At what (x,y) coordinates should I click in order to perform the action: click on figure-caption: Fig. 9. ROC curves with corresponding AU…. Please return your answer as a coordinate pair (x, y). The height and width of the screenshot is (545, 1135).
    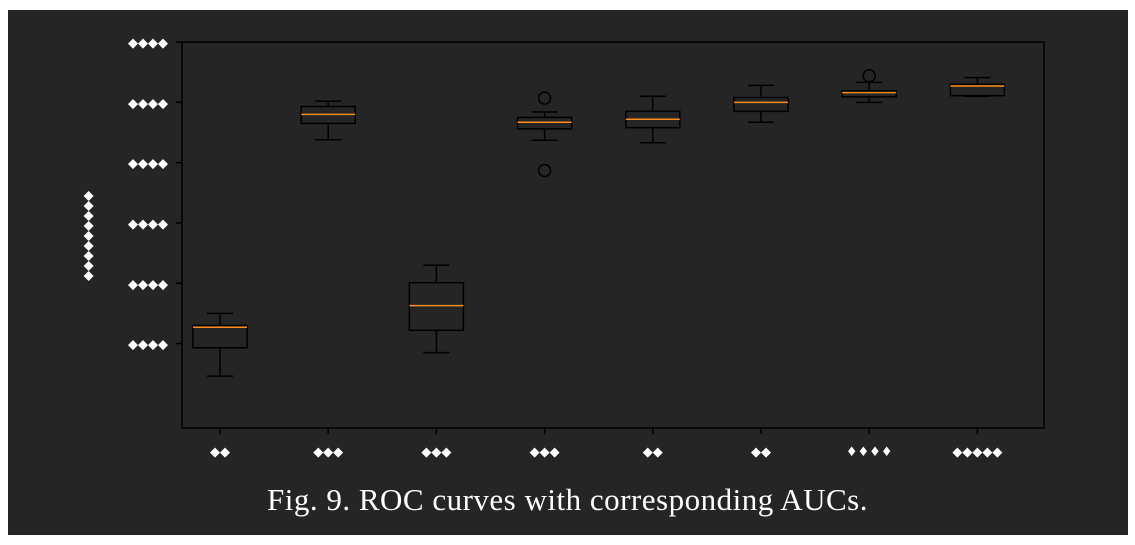
    Looking at the image, I should click on (567, 499).